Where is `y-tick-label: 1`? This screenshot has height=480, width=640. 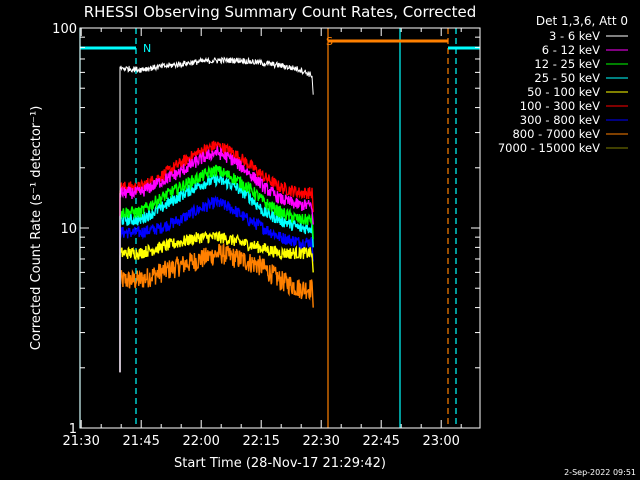
y-tick-label: 1 is located at coordinates (73, 429).